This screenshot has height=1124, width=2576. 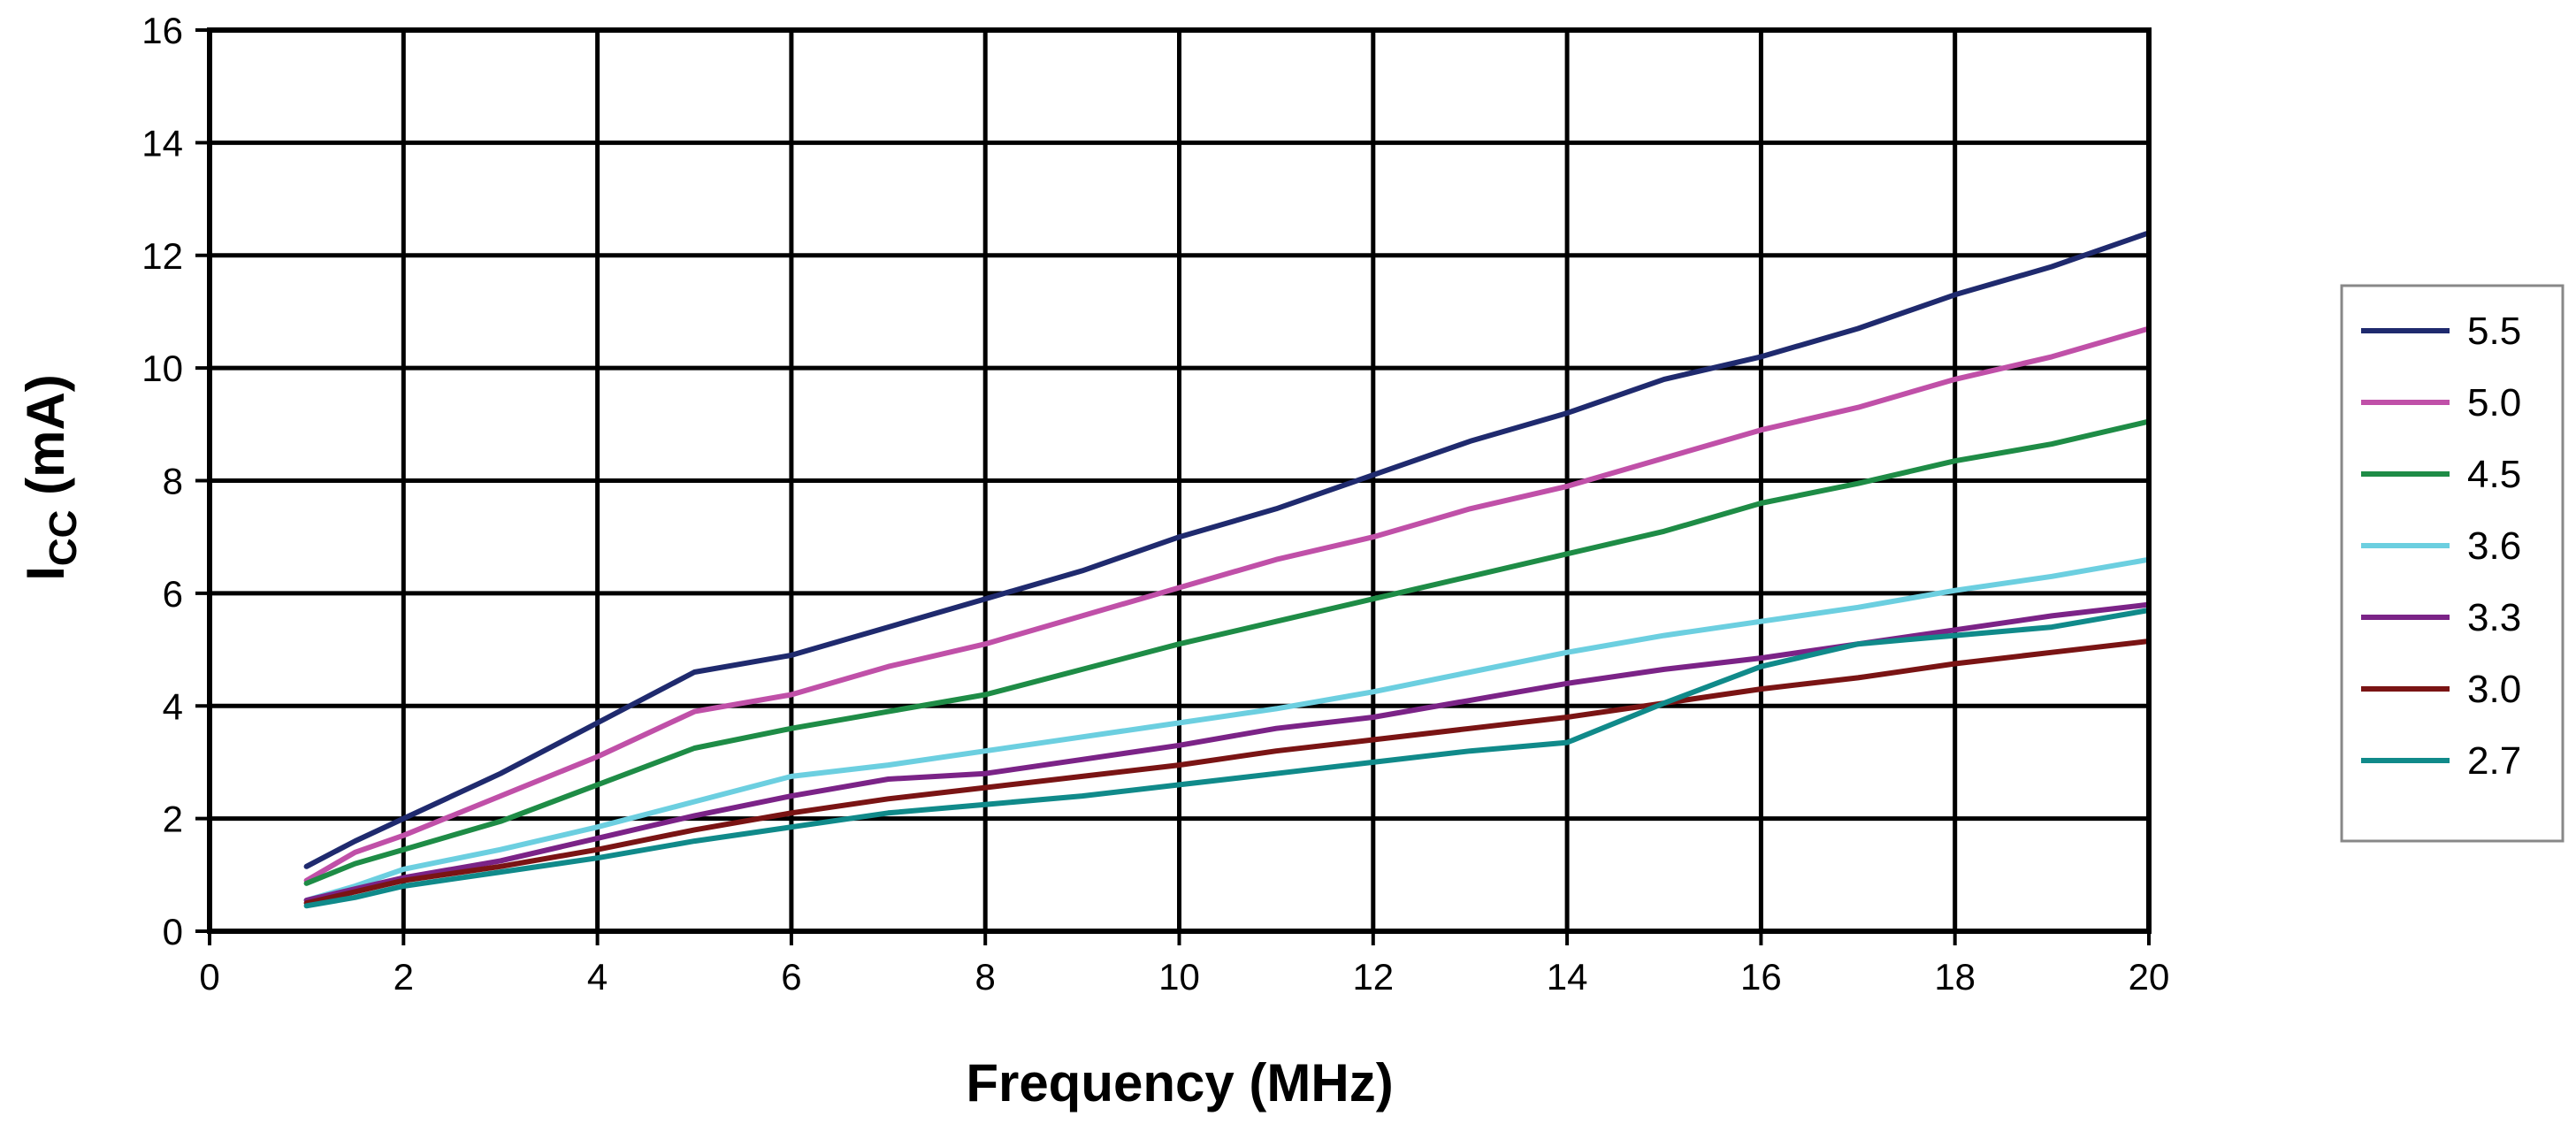 I want to click on x-tick-label: 14, so click(x=1567, y=977).